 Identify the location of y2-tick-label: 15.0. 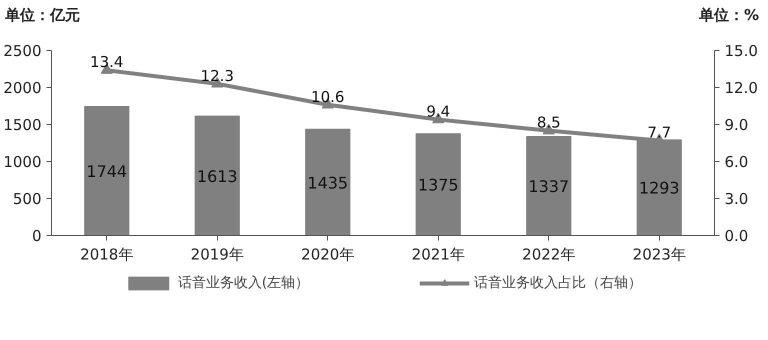
(741, 51).